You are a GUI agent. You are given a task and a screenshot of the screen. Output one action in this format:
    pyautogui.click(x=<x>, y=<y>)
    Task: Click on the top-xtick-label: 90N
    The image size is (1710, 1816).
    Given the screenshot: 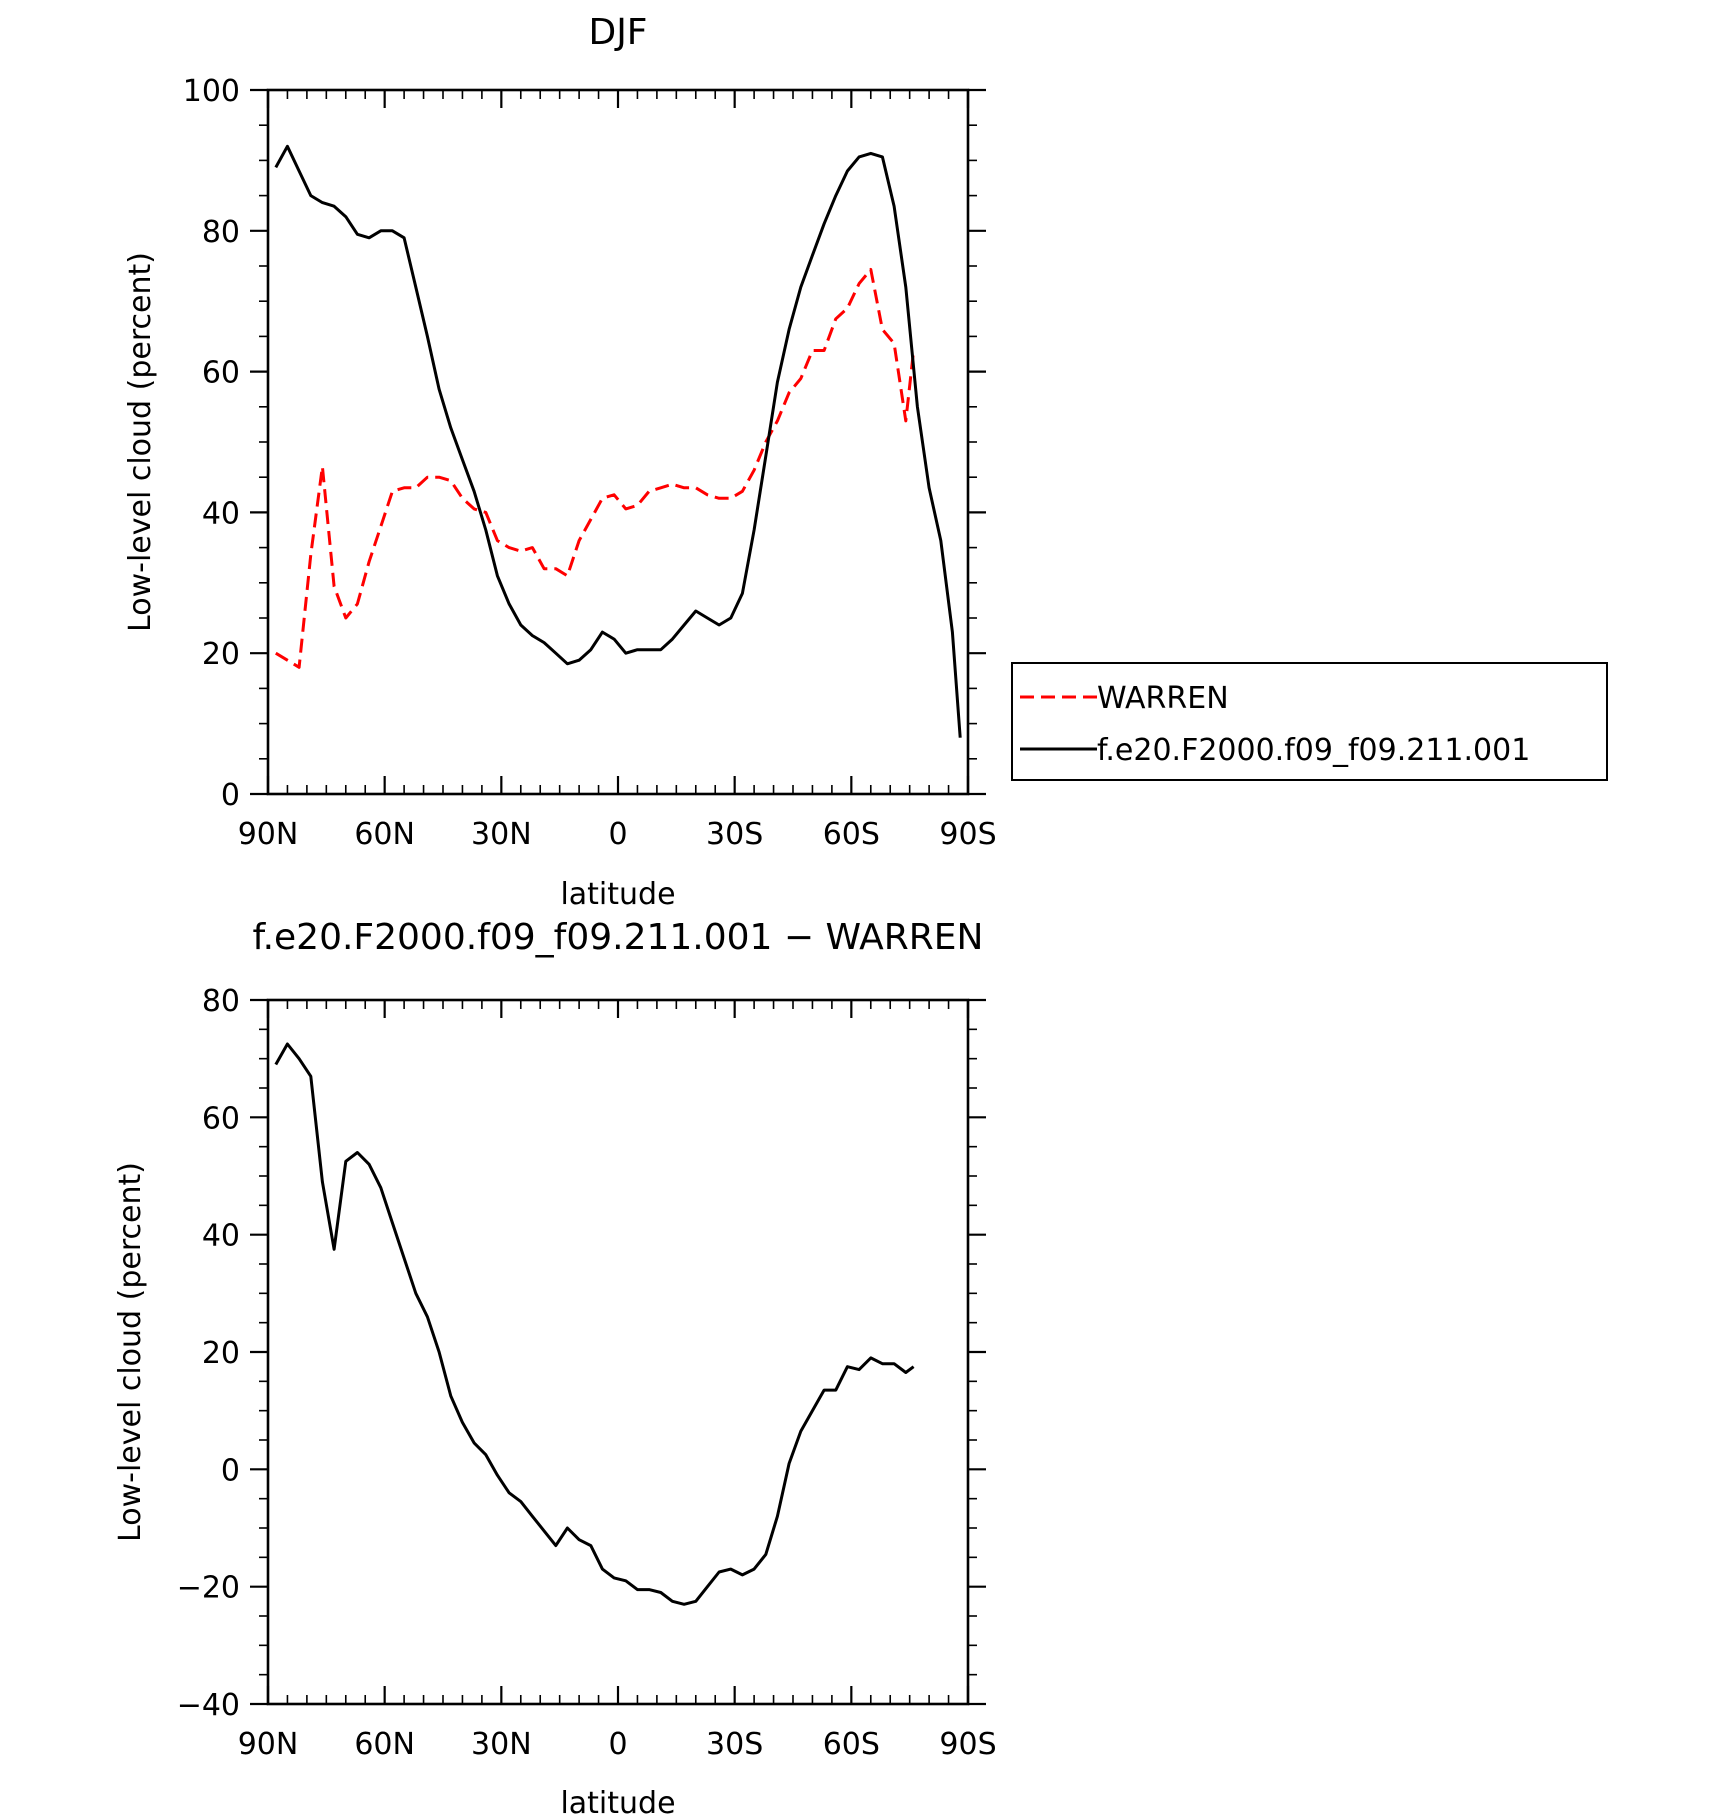 What is the action you would take?
    pyautogui.click(x=268, y=834)
    